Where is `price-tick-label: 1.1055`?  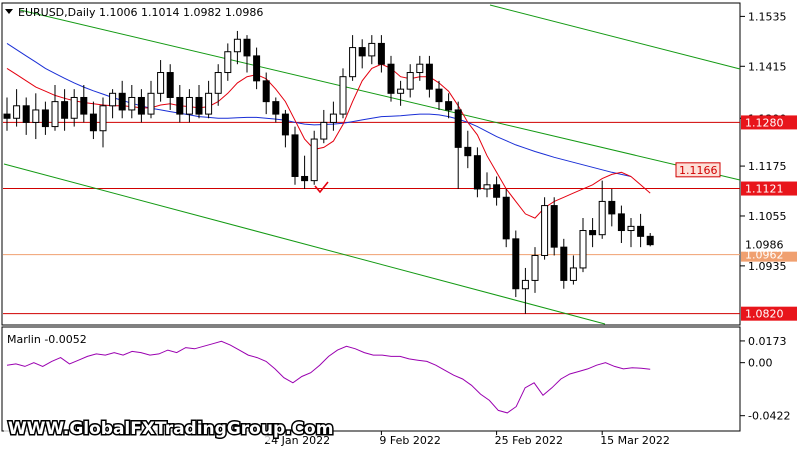 price-tick-label: 1.1055 is located at coordinates (767, 216).